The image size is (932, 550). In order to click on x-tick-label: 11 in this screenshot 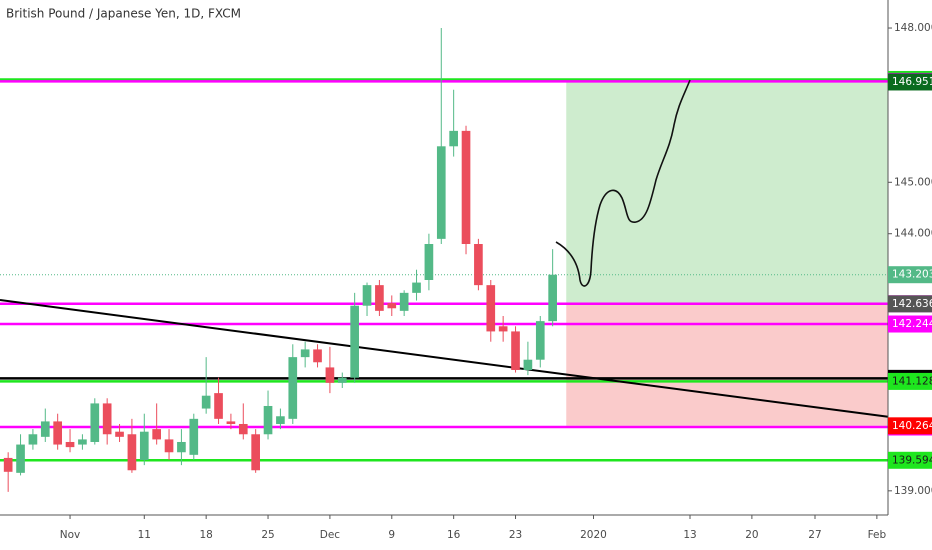, I will do `click(144, 535)`.